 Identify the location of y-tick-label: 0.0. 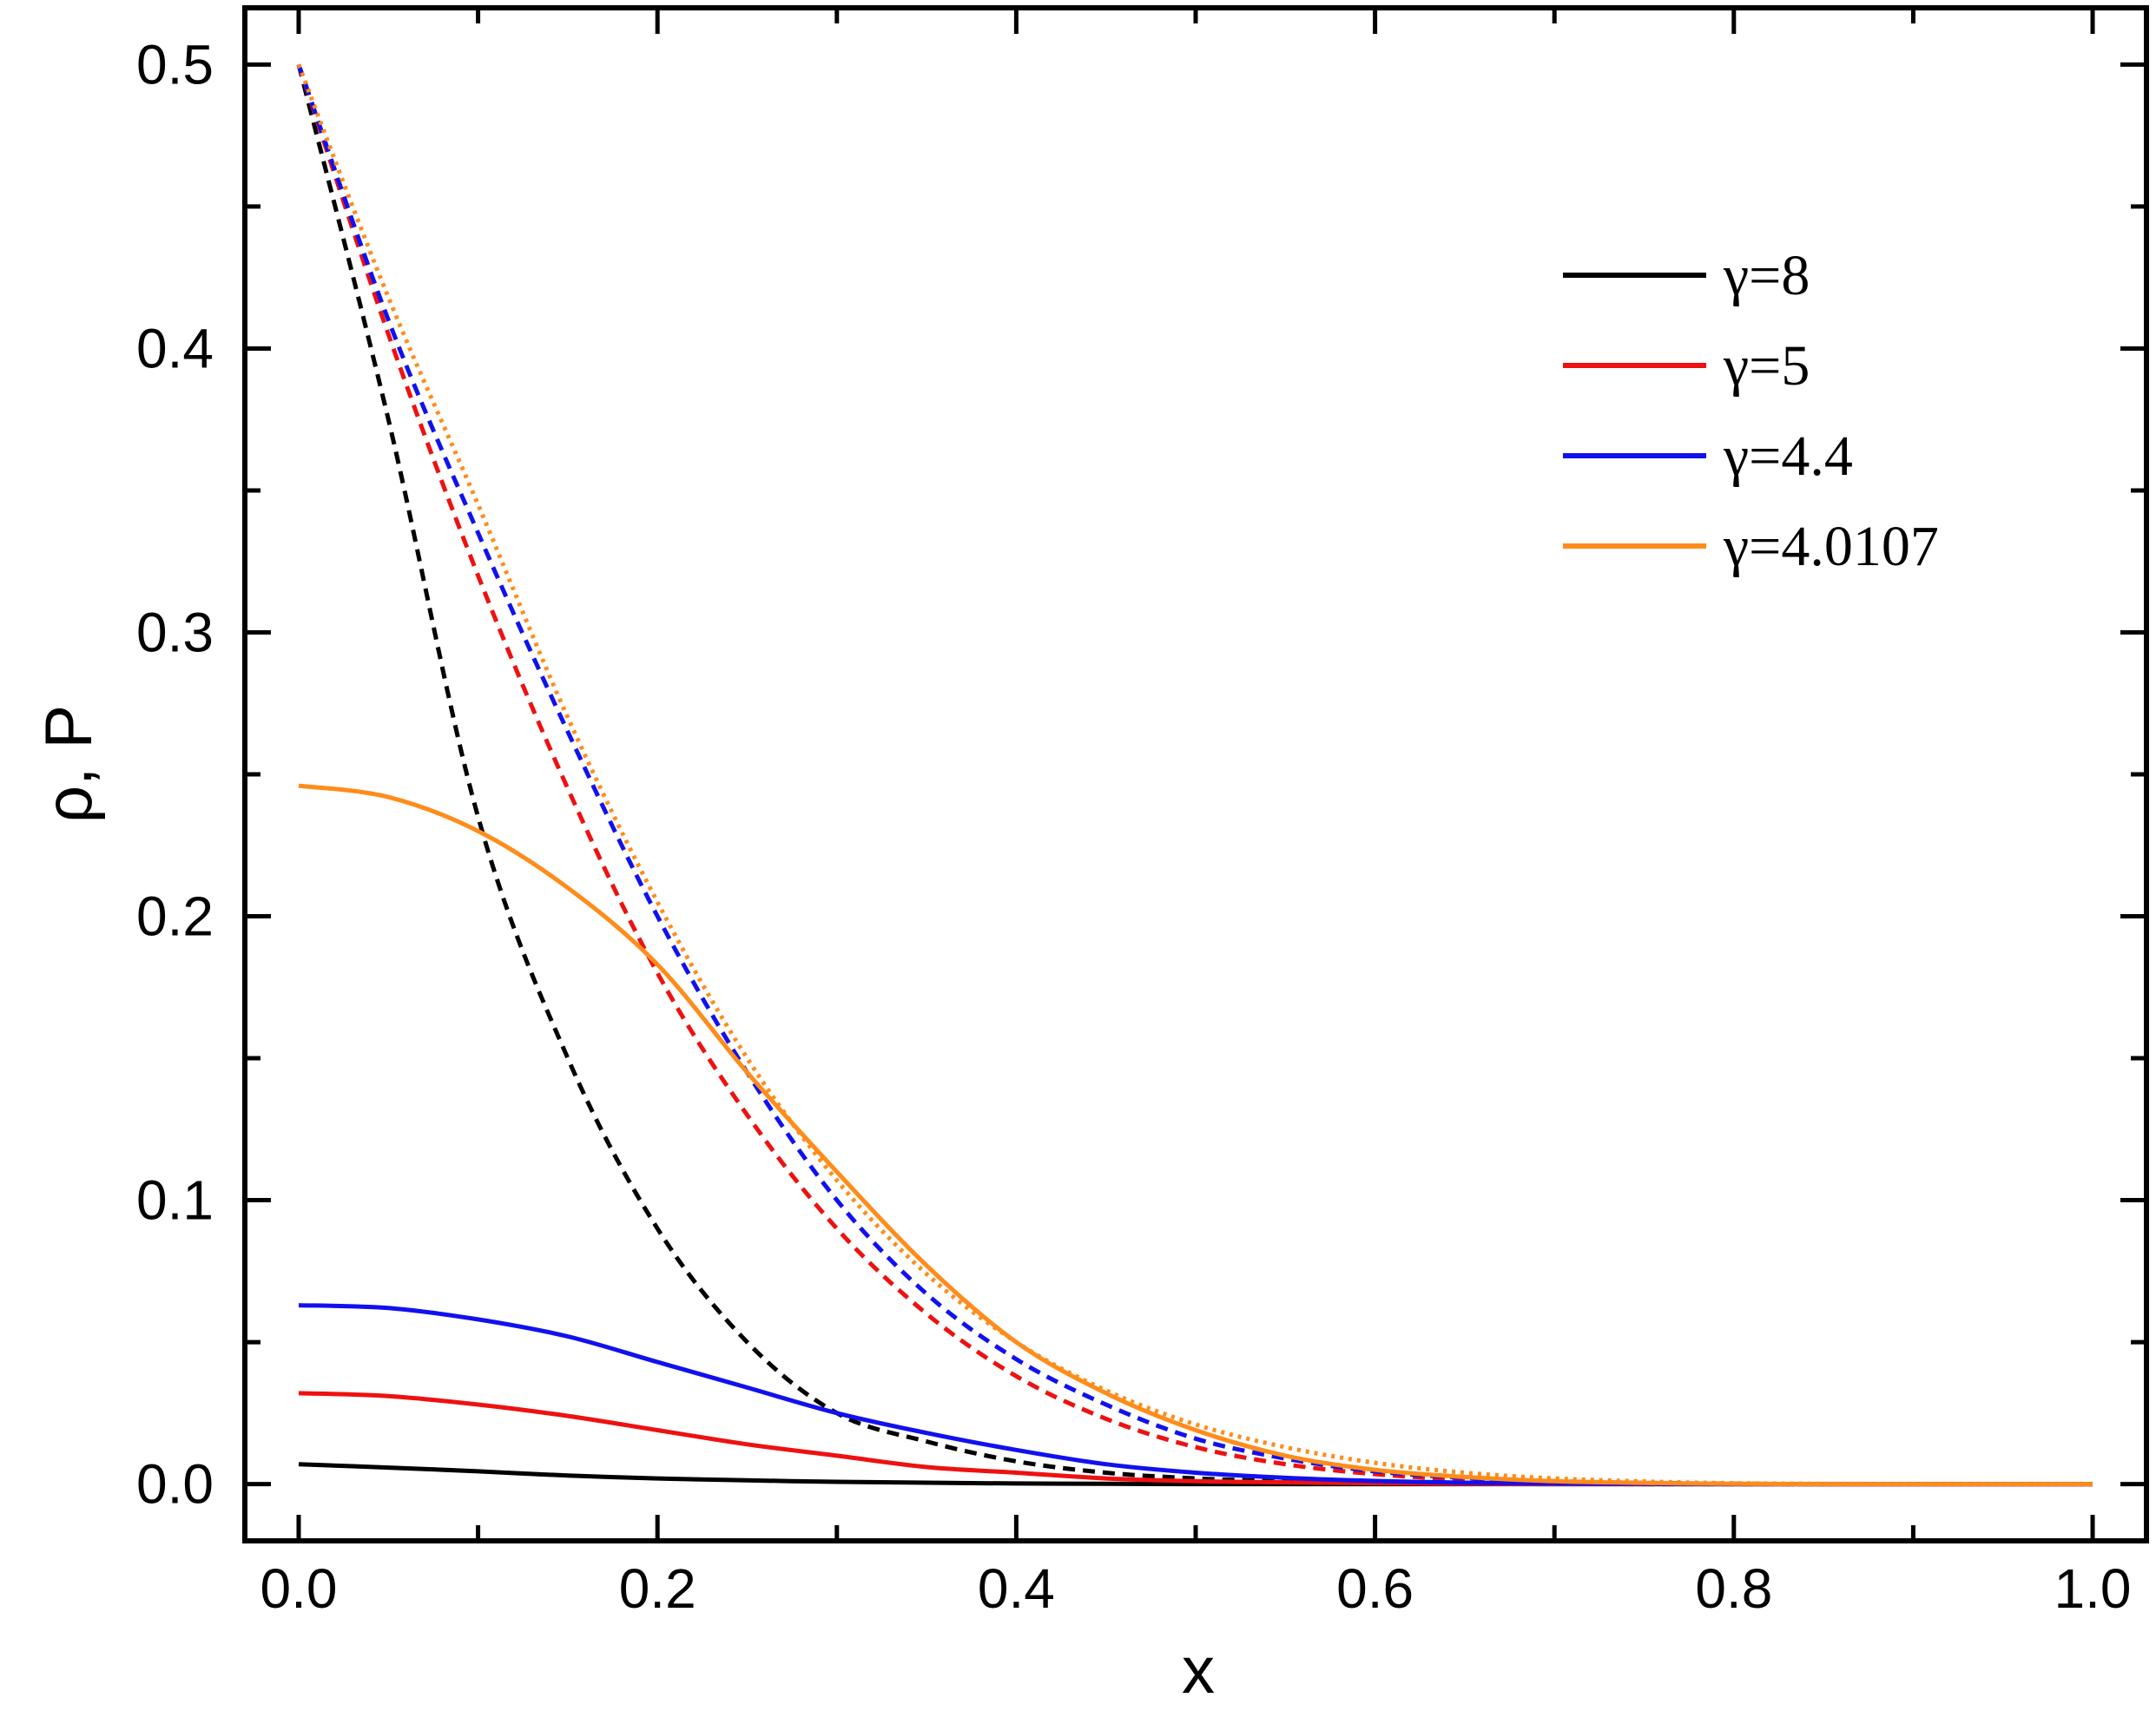
(175, 1485).